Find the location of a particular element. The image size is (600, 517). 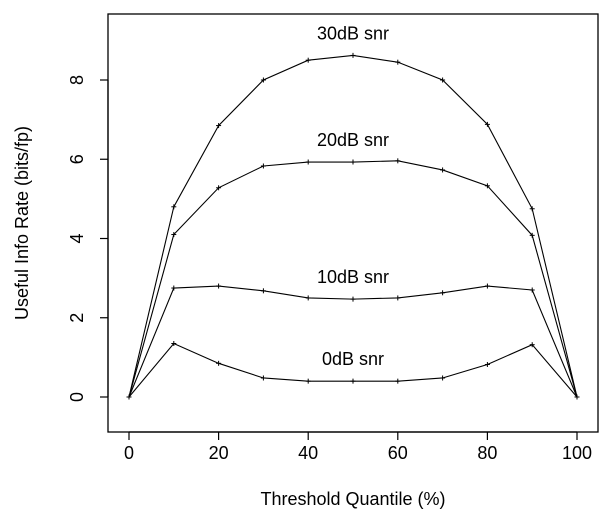

x-tick-label: 80 is located at coordinates (487, 453).